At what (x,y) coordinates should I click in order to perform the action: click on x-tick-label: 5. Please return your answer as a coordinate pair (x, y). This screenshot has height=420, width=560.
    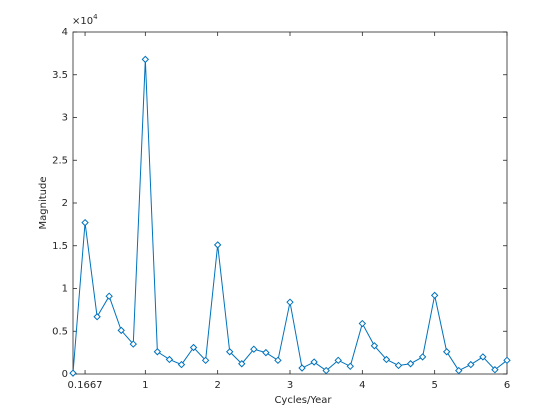
    Looking at the image, I should click on (434, 385).